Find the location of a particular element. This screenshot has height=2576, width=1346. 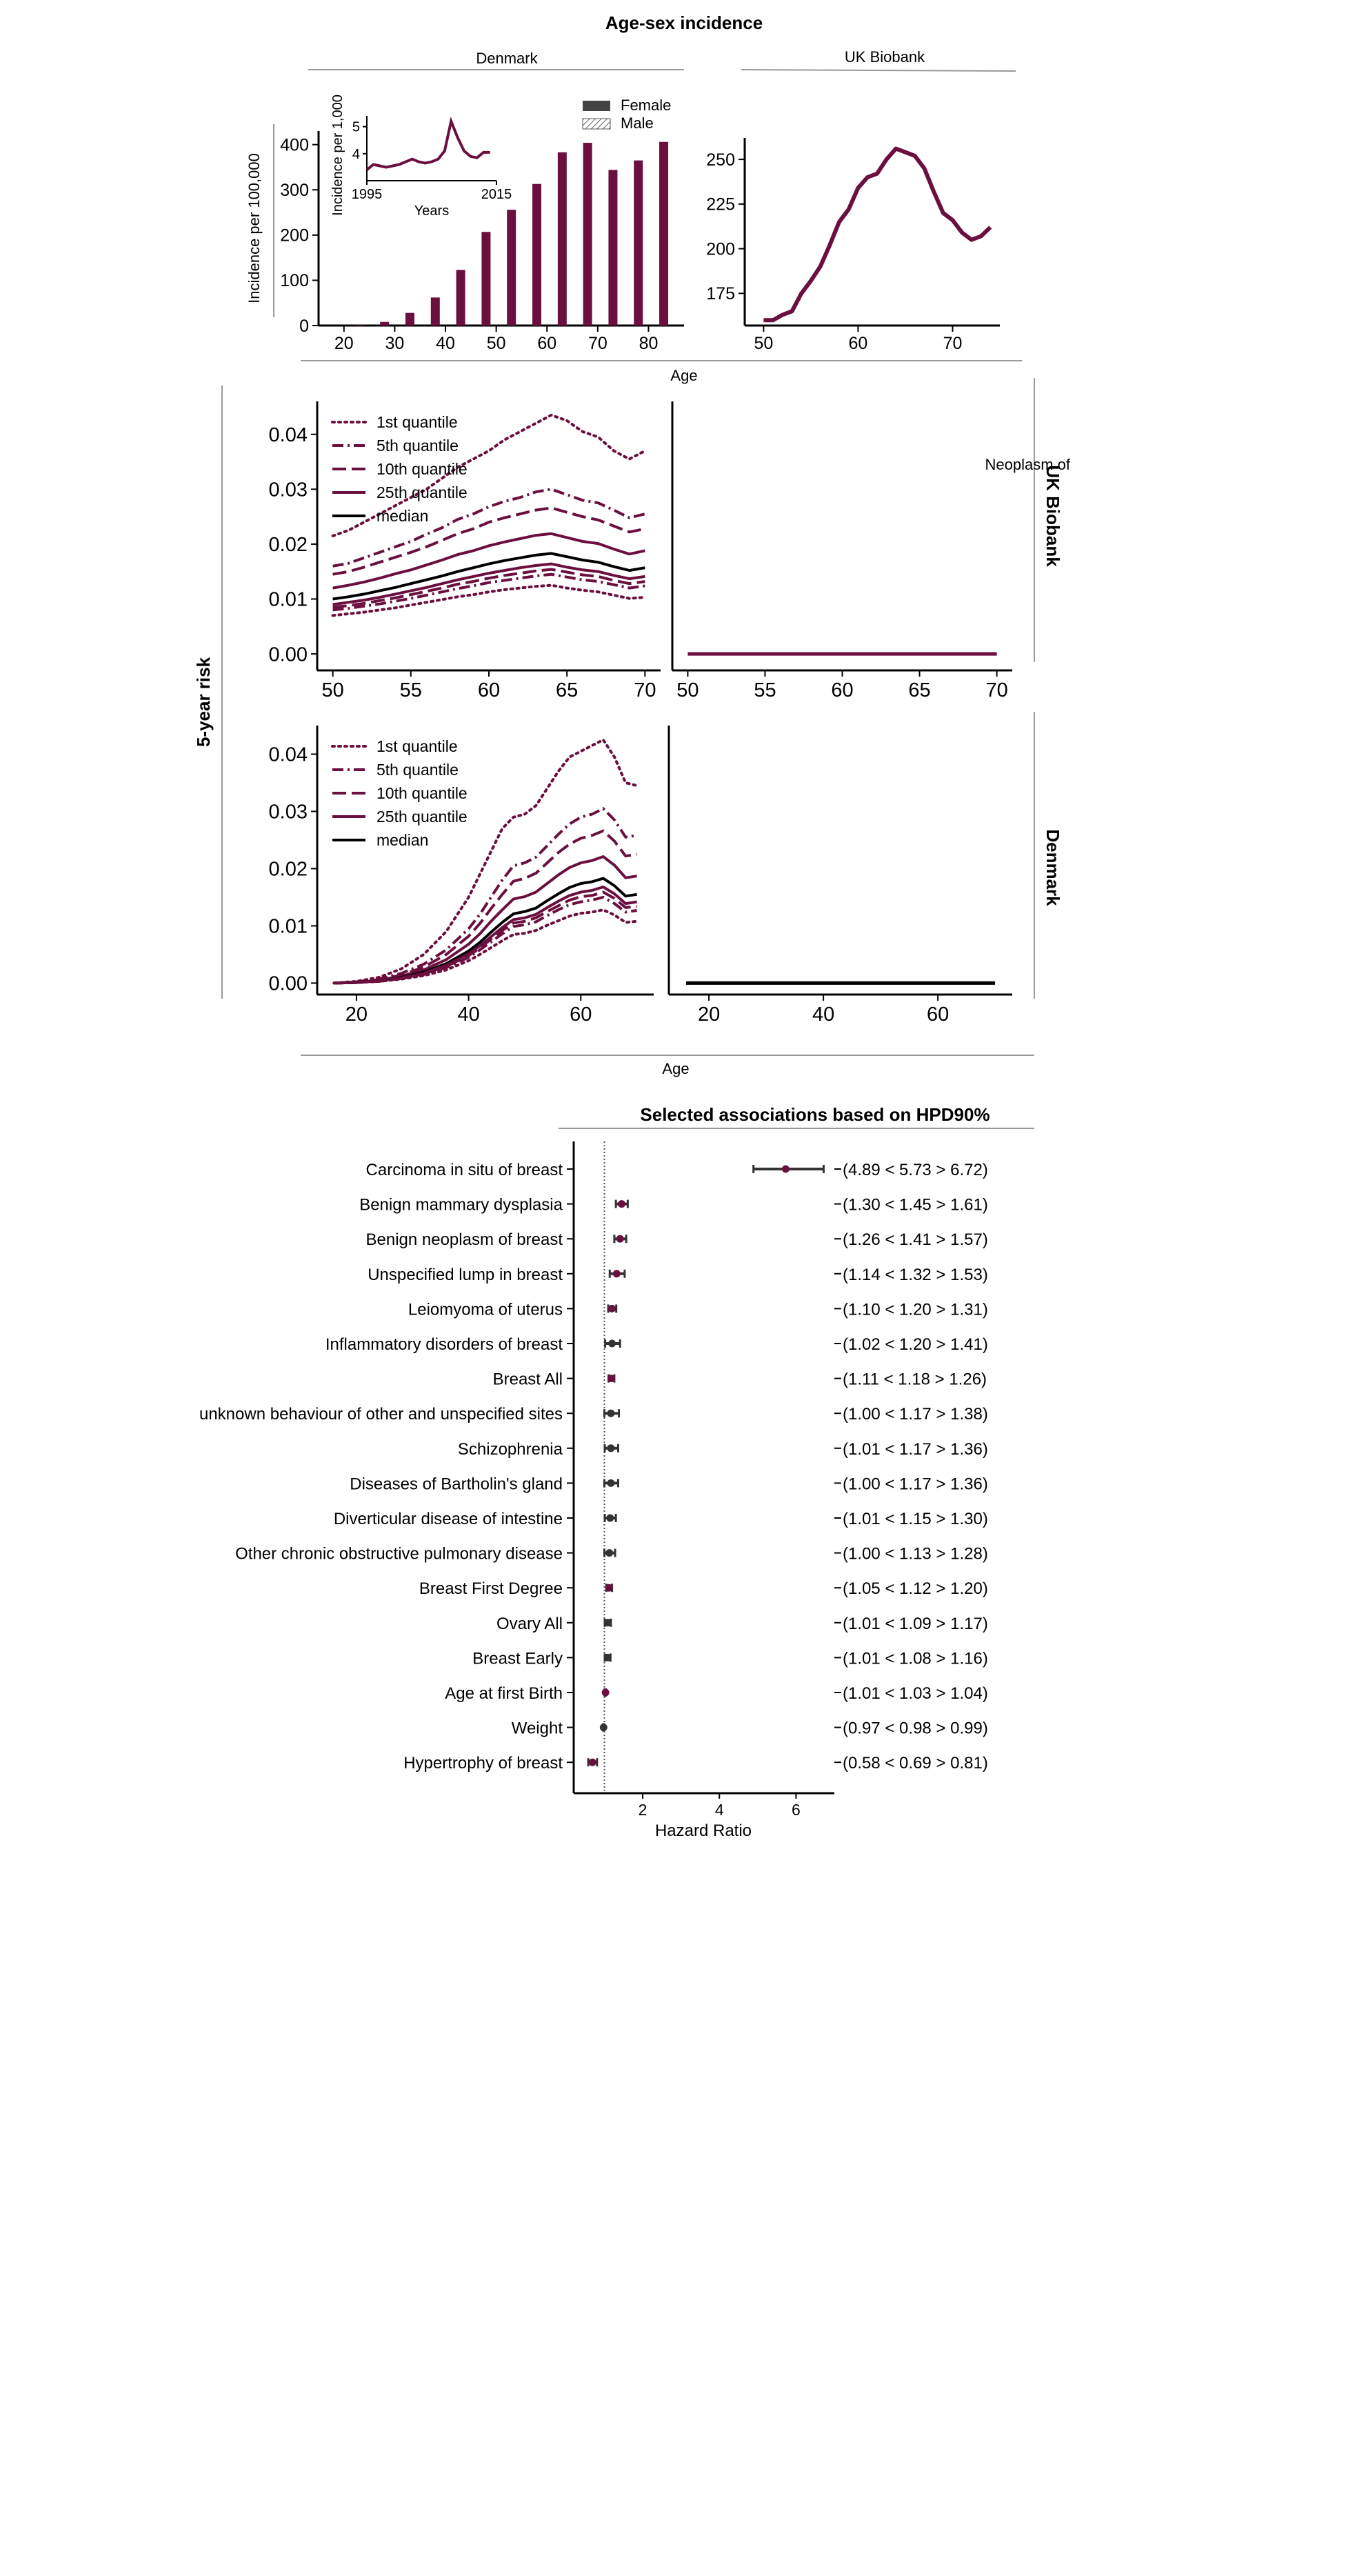

forest-row-label: Weight is located at coordinates (537, 1728).